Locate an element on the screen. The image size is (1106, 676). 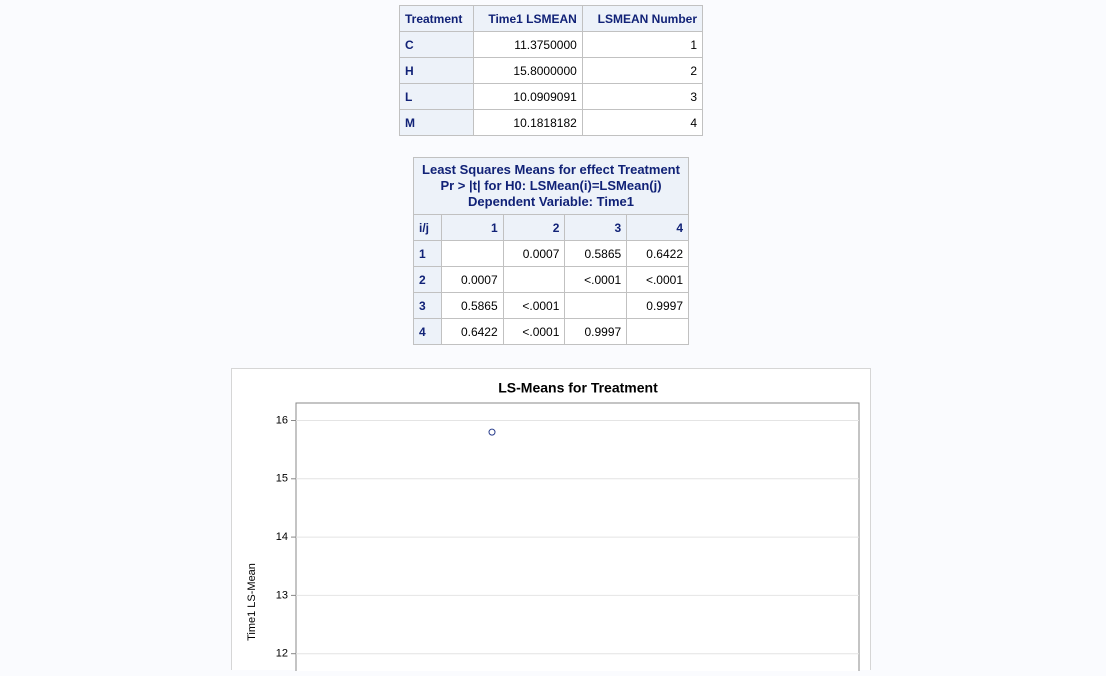
cell: C is located at coordinates (436, 44).